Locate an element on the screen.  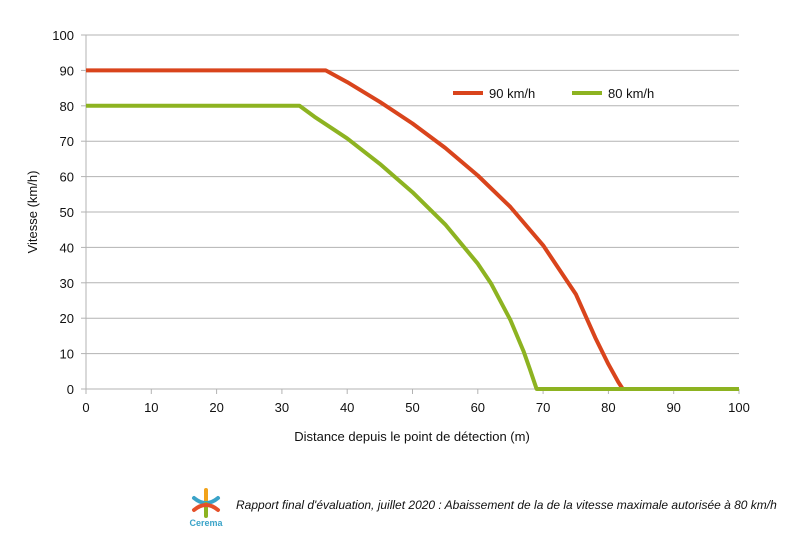
y-tick-label: 100 is located at coordinates (63, 35).